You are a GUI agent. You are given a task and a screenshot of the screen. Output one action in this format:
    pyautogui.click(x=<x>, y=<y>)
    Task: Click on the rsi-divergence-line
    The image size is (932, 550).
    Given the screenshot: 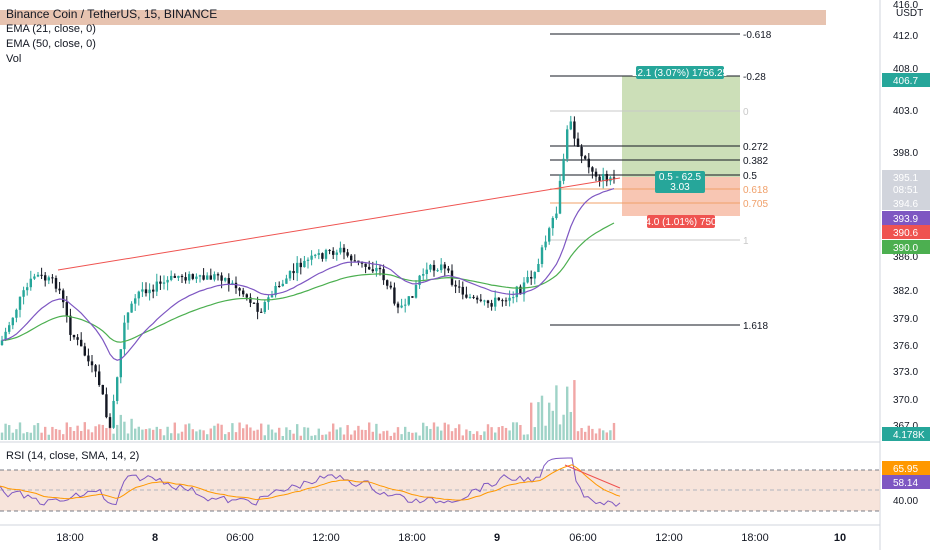 What is the action you would take?
    pyautogui.click(x=592, y=476)
    